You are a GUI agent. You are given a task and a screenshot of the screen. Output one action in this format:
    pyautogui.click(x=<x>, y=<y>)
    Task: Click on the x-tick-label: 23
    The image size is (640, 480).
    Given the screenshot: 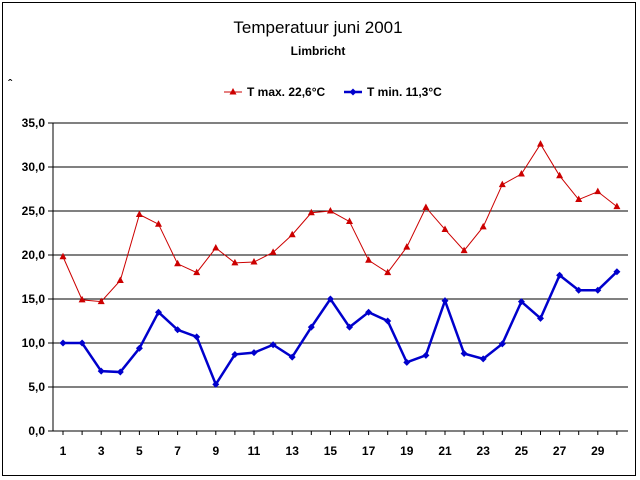 What is the action you would take?
    pyautogui.click(x=484, y=451)
    